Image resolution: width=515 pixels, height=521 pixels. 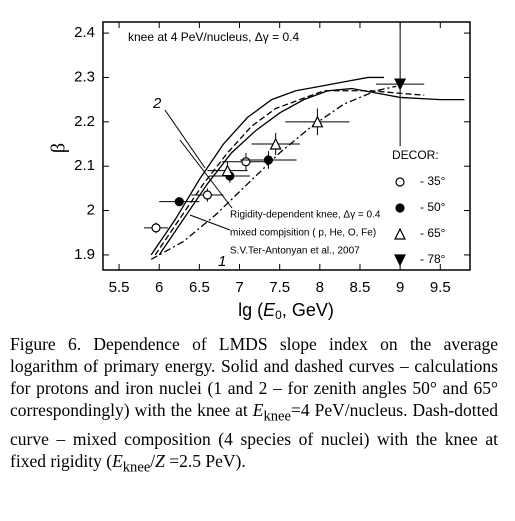 I want to click on annotation: Rigidity-dependent knee, Δγ = 0.4, so click(x=305, y=215).